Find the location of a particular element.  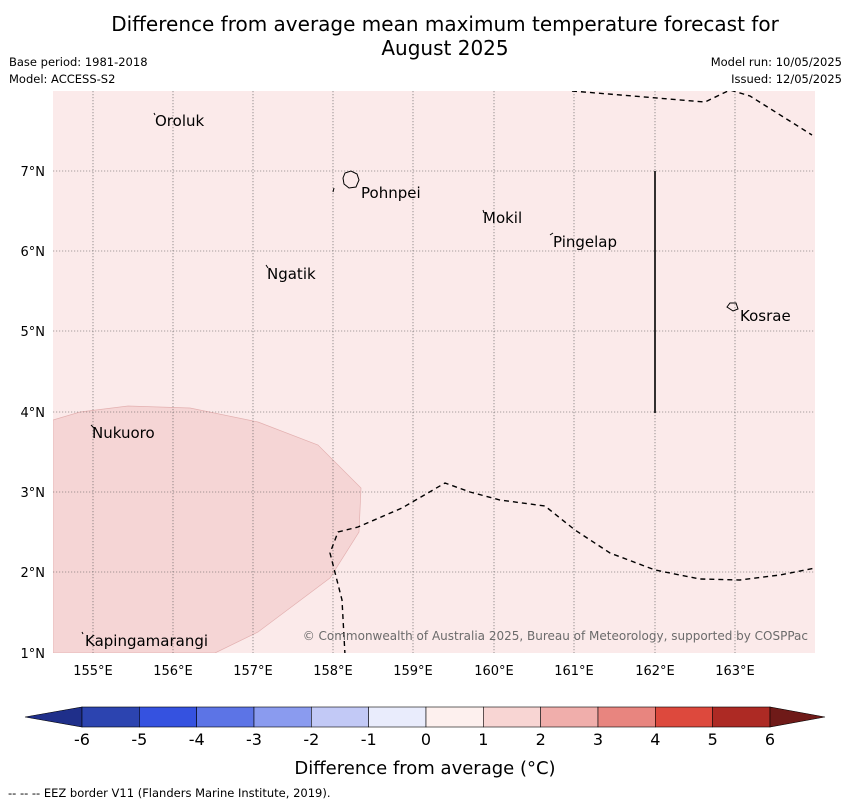

colorbar-tick-label: 0 is located at coordinates (426, 739).